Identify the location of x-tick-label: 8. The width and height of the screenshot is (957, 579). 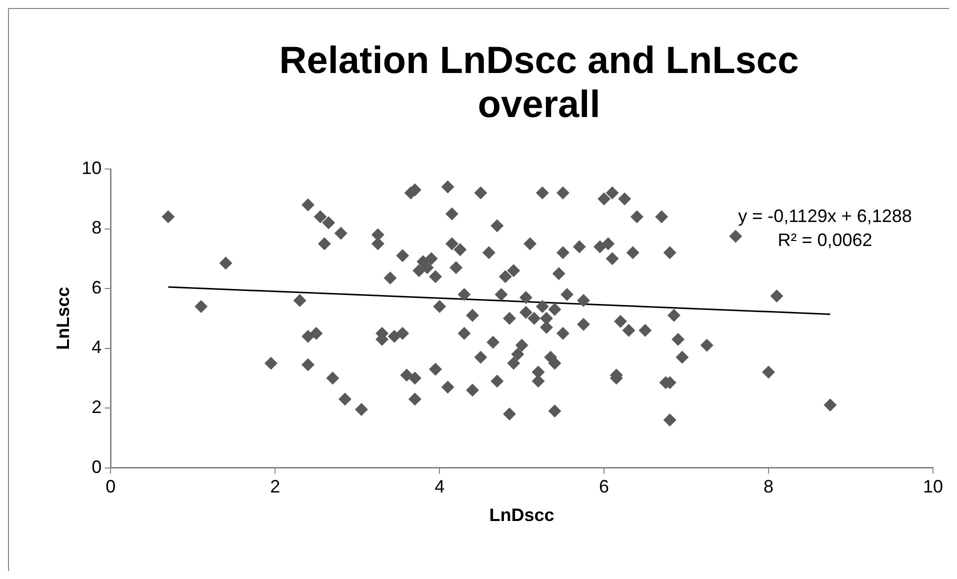
(769, 486).